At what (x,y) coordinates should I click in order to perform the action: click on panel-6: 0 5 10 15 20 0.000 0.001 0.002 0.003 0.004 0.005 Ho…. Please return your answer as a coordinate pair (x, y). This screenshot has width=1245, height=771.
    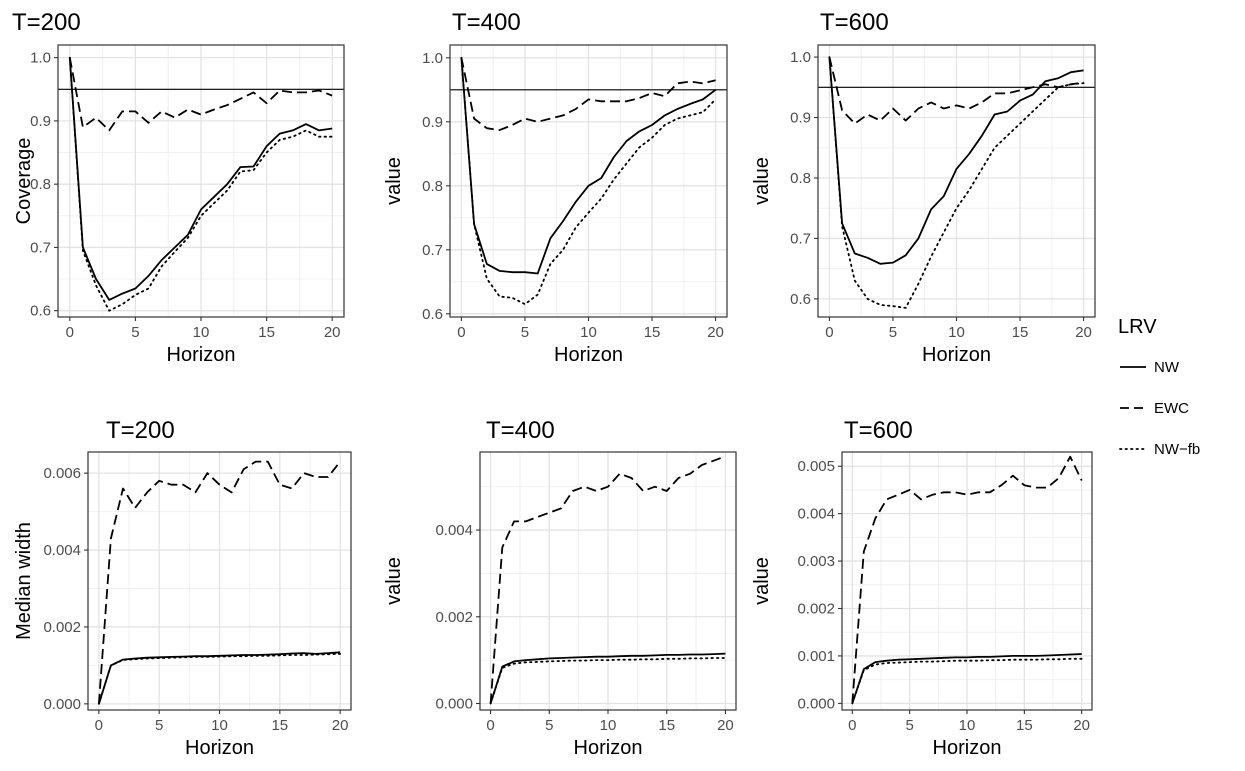
    Looking at the image, I should click on (922, 588).